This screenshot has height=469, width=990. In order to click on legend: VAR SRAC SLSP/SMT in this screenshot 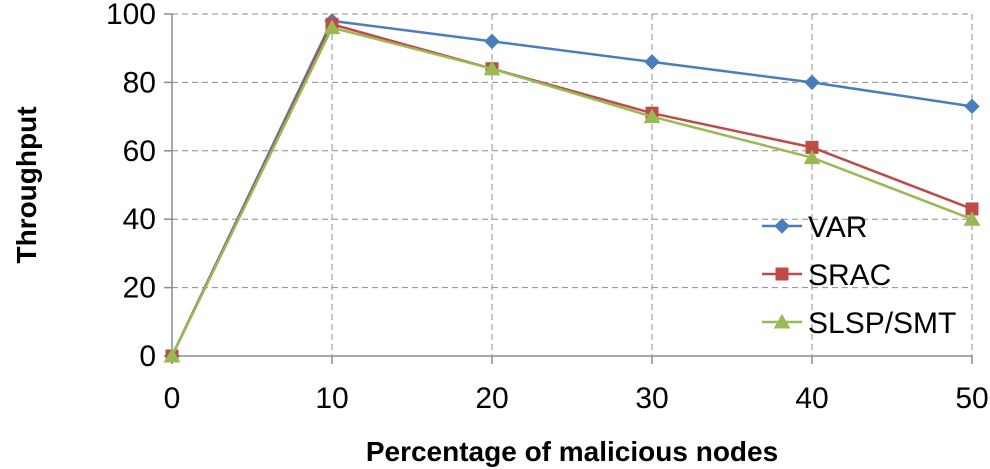, I will do `click(859, 275)`.